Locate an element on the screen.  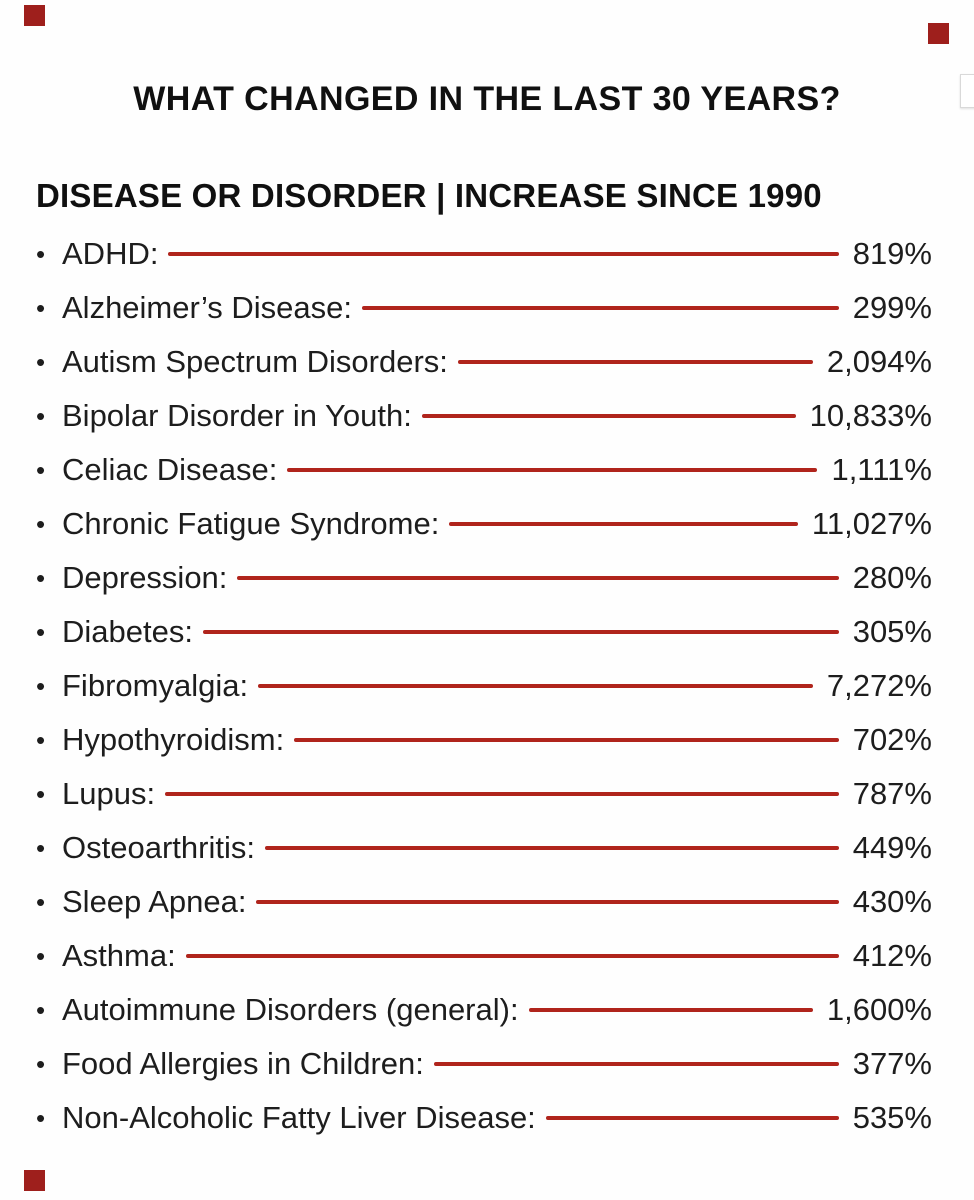
disease-label: Autoimmune Disorders (general): is located at coordinates (290, 1009).